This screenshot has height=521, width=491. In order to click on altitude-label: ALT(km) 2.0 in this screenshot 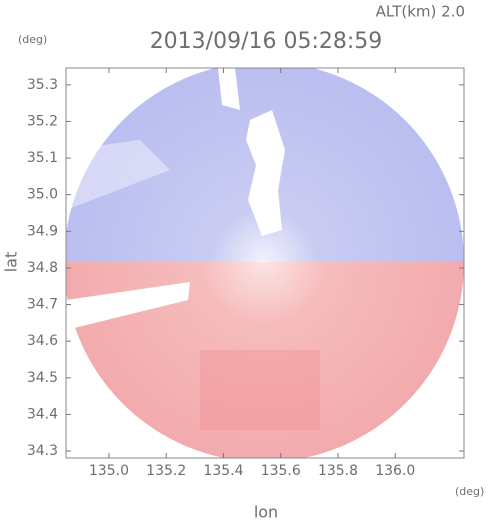, I will do `click(420, 12)`.